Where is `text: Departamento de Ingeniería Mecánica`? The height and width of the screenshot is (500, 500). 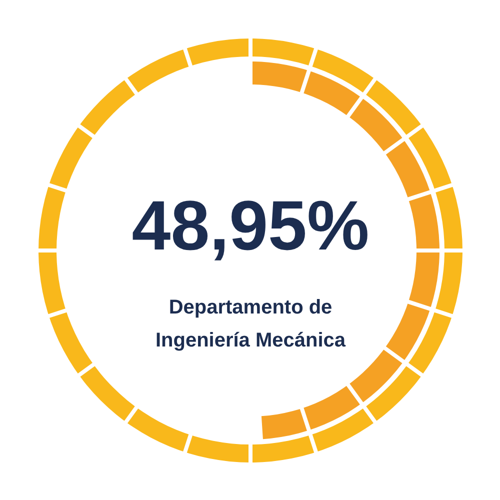 text: Departamento de Ingeniería Mecánica is located at coordinates (250, 324).